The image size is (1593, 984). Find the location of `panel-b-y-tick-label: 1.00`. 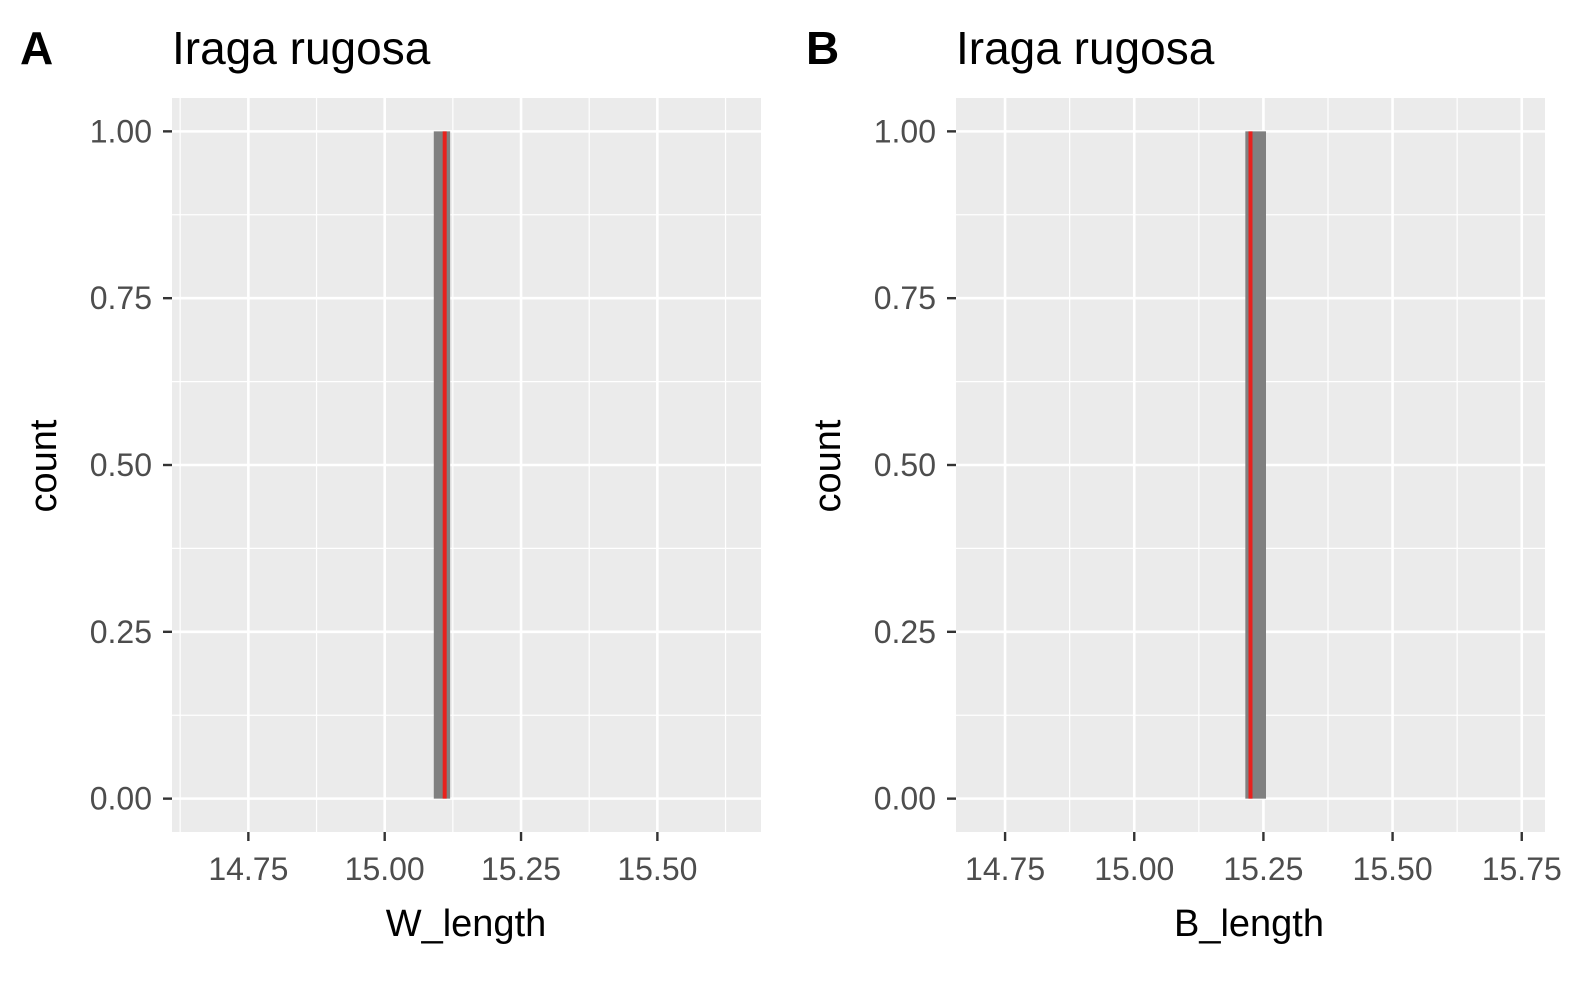

panel-b-y-tick-label: 1.00 is located at coordinates (905, 131).